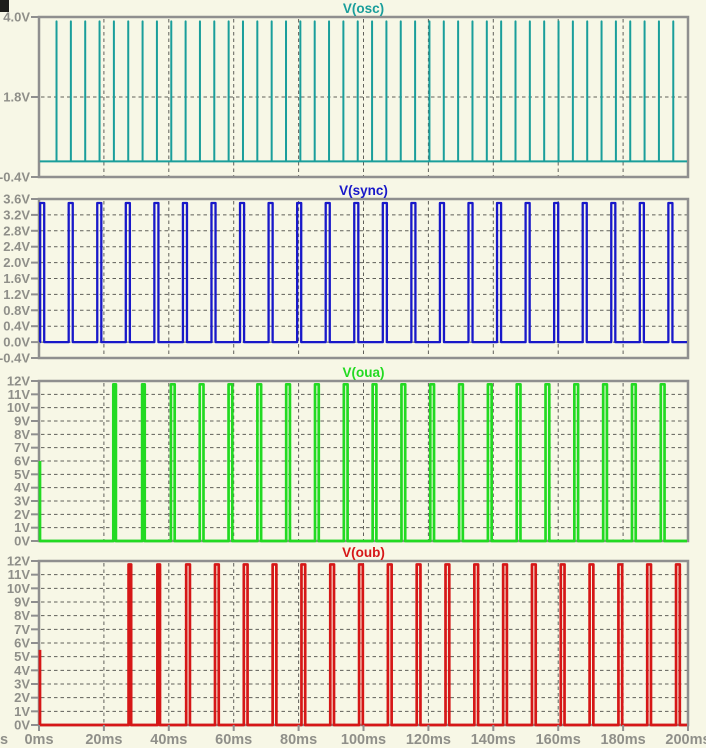 The height and width of the screenshot is (748, 706). Describe the element at coordinates (364, 372) in the screenshot. I see `panel-title-v-oua-: V(oua)` at that location.